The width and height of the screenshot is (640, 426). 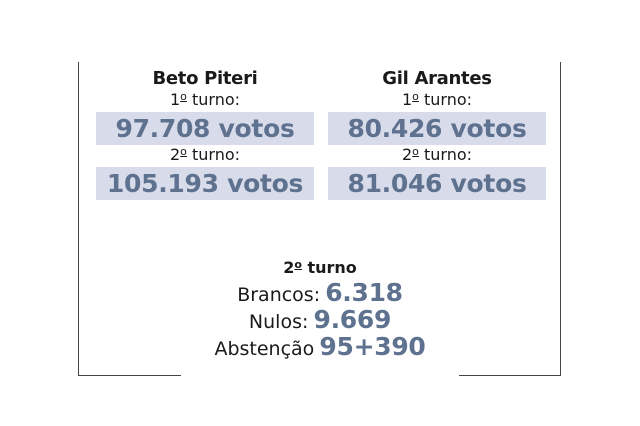 What do you see at coordinates (129, 375) in the screenshot?
I see `frame-bottom-left-border` at bounding box center [129, 375].